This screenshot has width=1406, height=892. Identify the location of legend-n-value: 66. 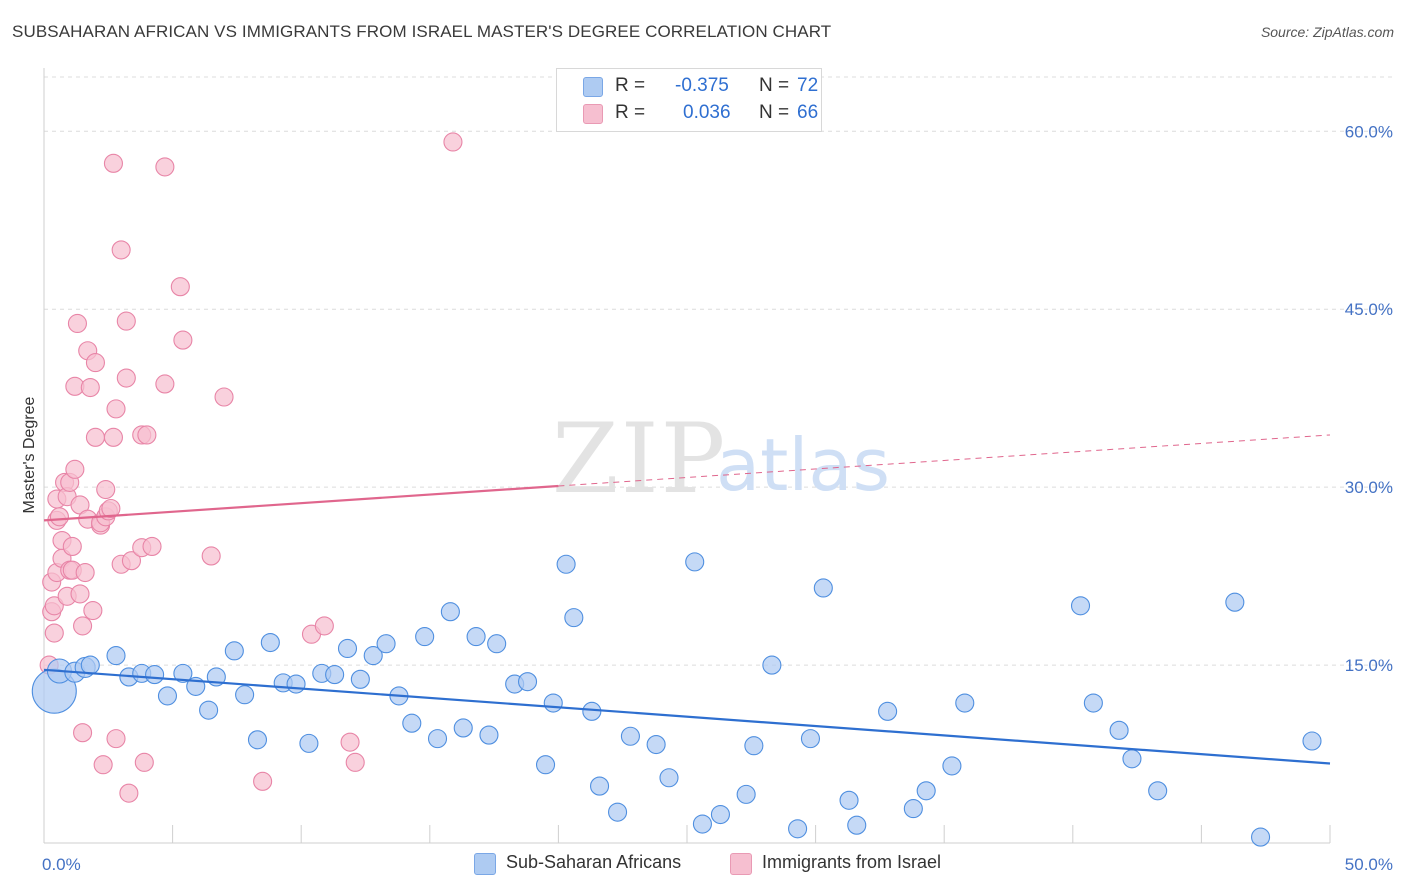
(808, 112).